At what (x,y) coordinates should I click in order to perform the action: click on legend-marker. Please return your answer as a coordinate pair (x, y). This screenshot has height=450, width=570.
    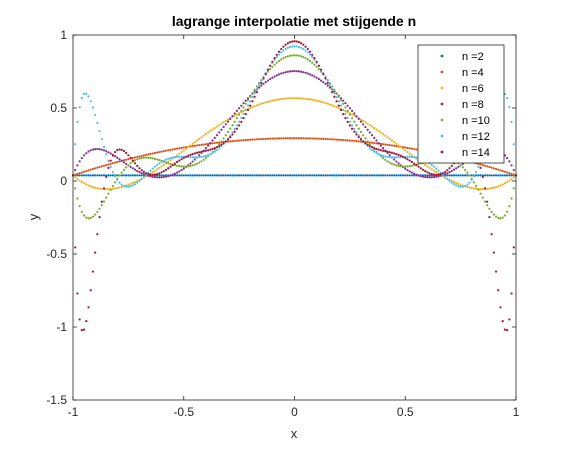
    Looking at the image, I should click on (442, 56).